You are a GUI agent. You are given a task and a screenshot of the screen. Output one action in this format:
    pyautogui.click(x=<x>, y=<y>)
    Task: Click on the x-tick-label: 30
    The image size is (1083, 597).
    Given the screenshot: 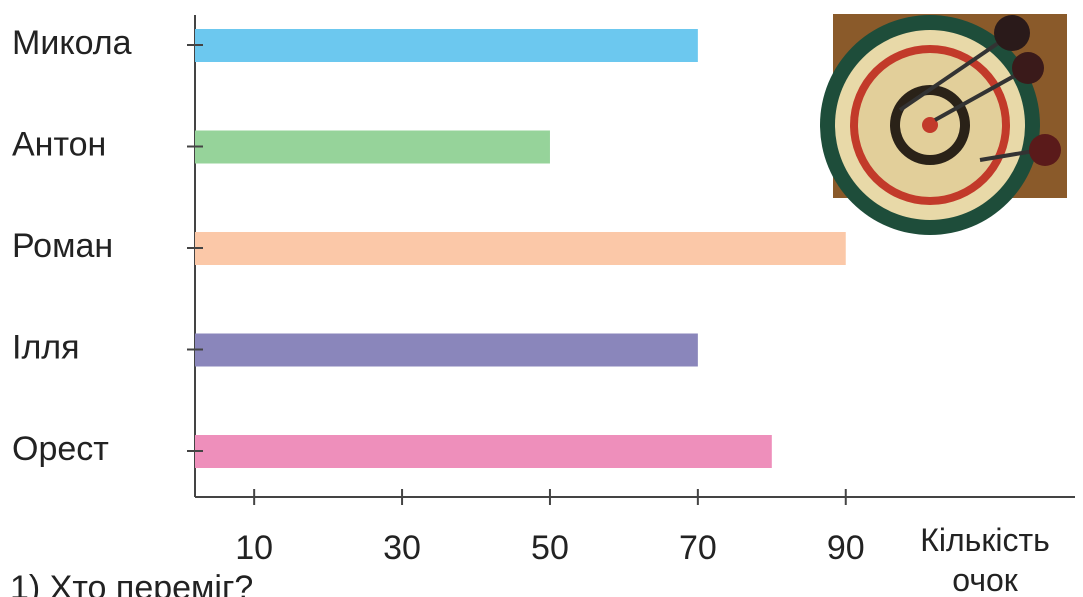 What is the action you would take?
    pyautogui.click(x=402, y=548)
    